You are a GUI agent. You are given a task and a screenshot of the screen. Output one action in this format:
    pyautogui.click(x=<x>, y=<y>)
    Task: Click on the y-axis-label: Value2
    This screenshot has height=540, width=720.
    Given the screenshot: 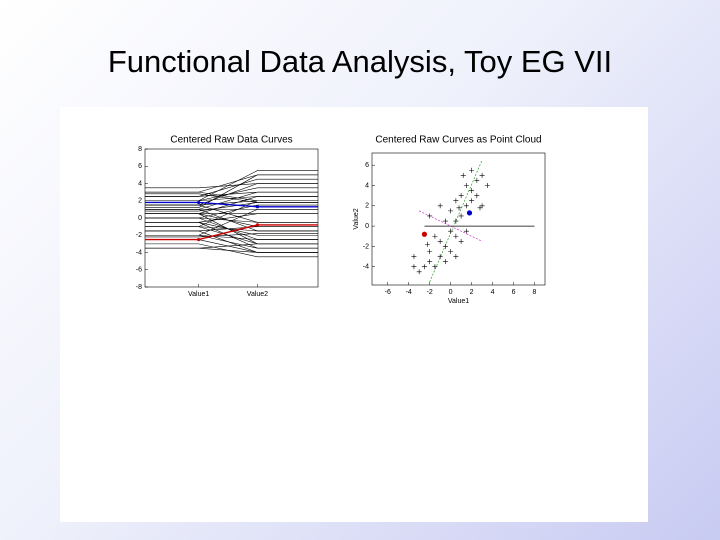 What is the action you would take?
    pyautogui.click(x=356, y=218)
    